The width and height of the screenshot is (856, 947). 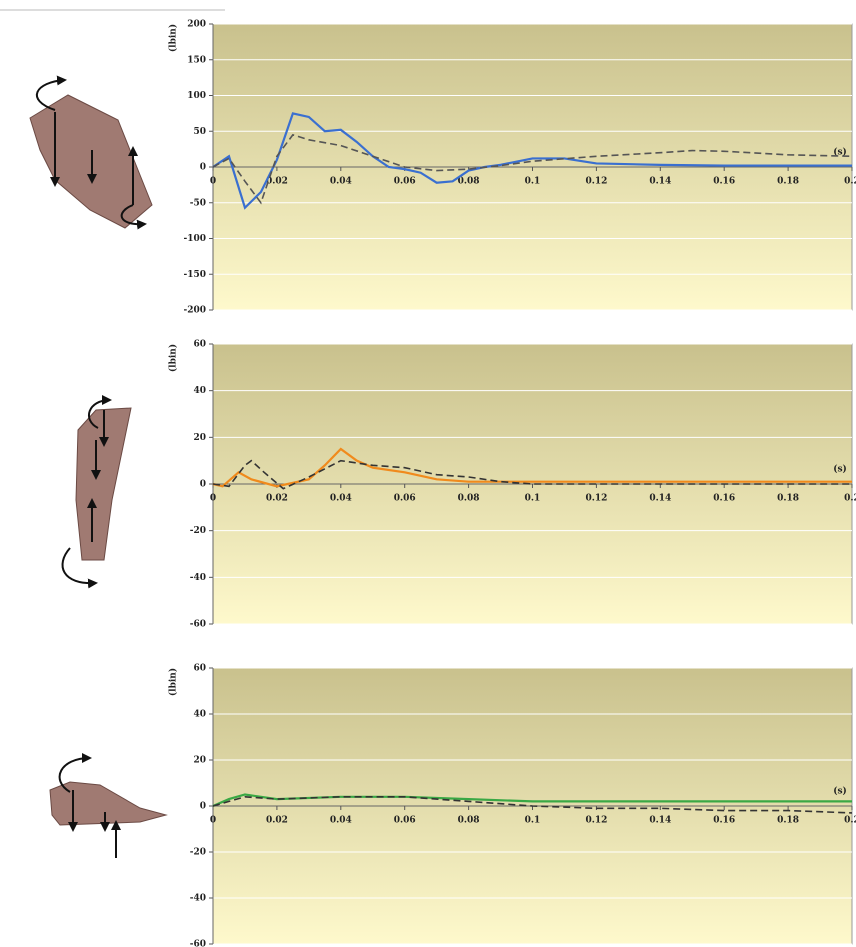 I want to click on y-tick-label: -200, so click(x=194, y=311).